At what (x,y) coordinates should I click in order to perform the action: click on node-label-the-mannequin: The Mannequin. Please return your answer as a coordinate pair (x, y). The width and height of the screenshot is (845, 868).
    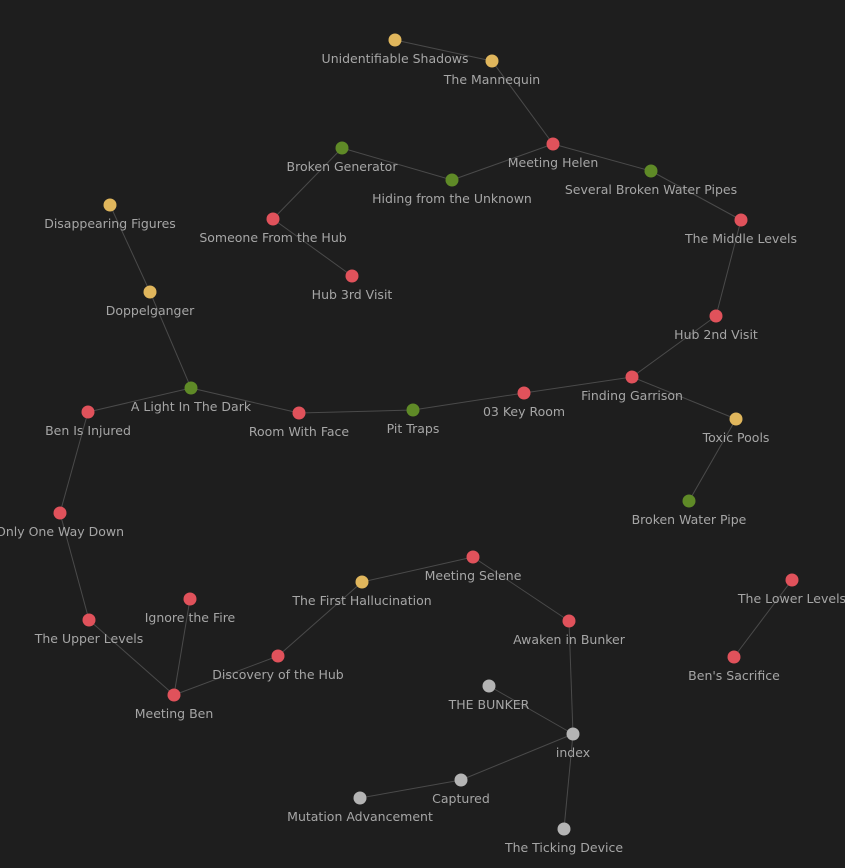
    Looking at the image, I should click on (491, 79).